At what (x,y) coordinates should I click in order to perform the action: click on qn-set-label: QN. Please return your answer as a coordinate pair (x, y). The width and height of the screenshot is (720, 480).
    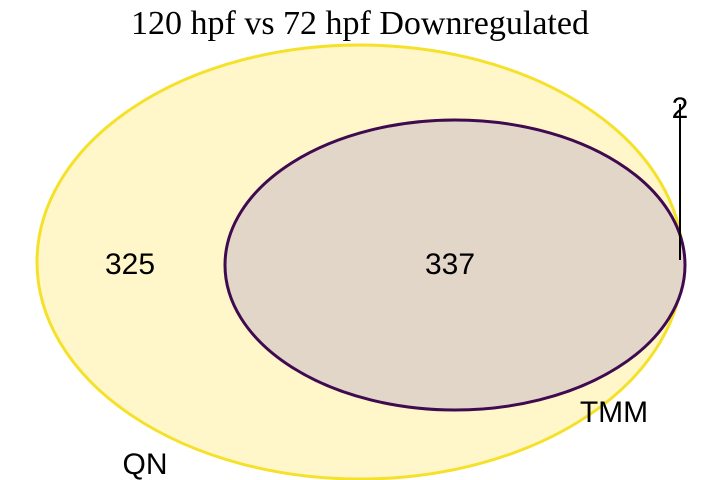
    Looking at the image, I should click on (145, 464).